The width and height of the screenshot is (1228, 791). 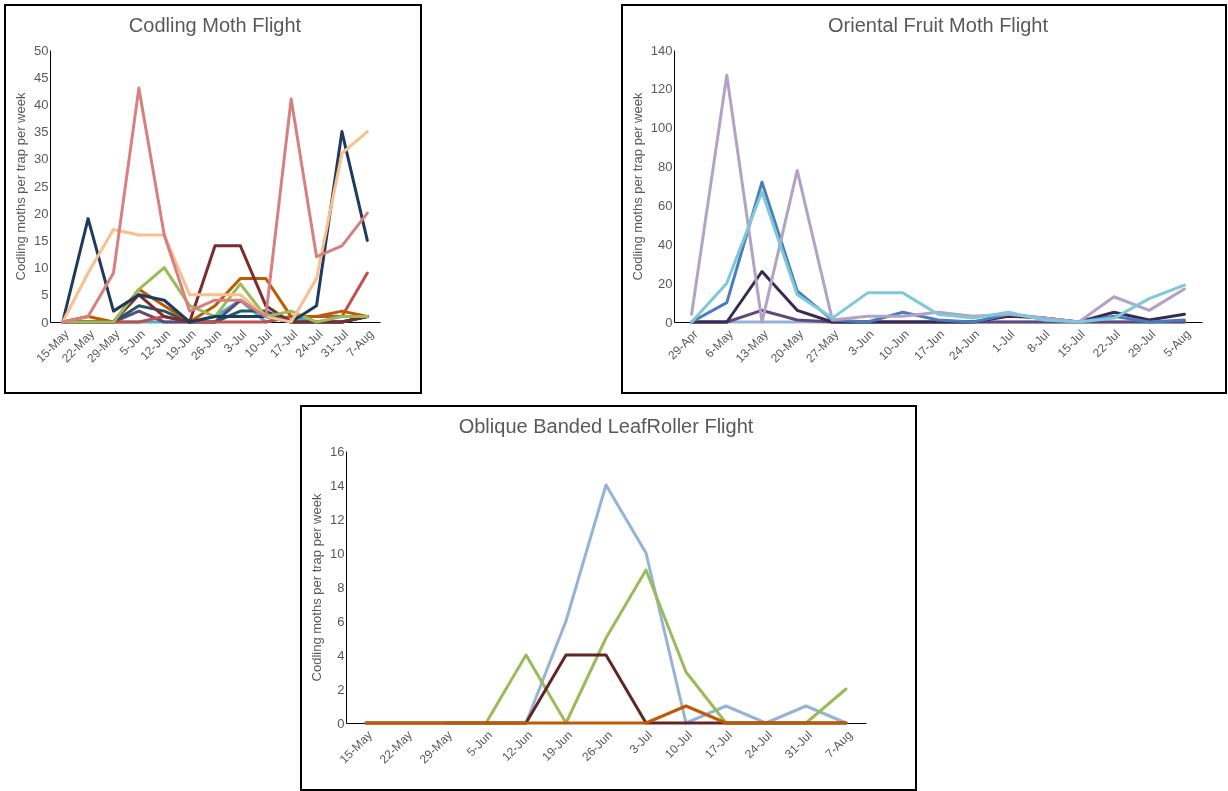 I want to click on y-tick-label: 8, so click(x=341, y=587).